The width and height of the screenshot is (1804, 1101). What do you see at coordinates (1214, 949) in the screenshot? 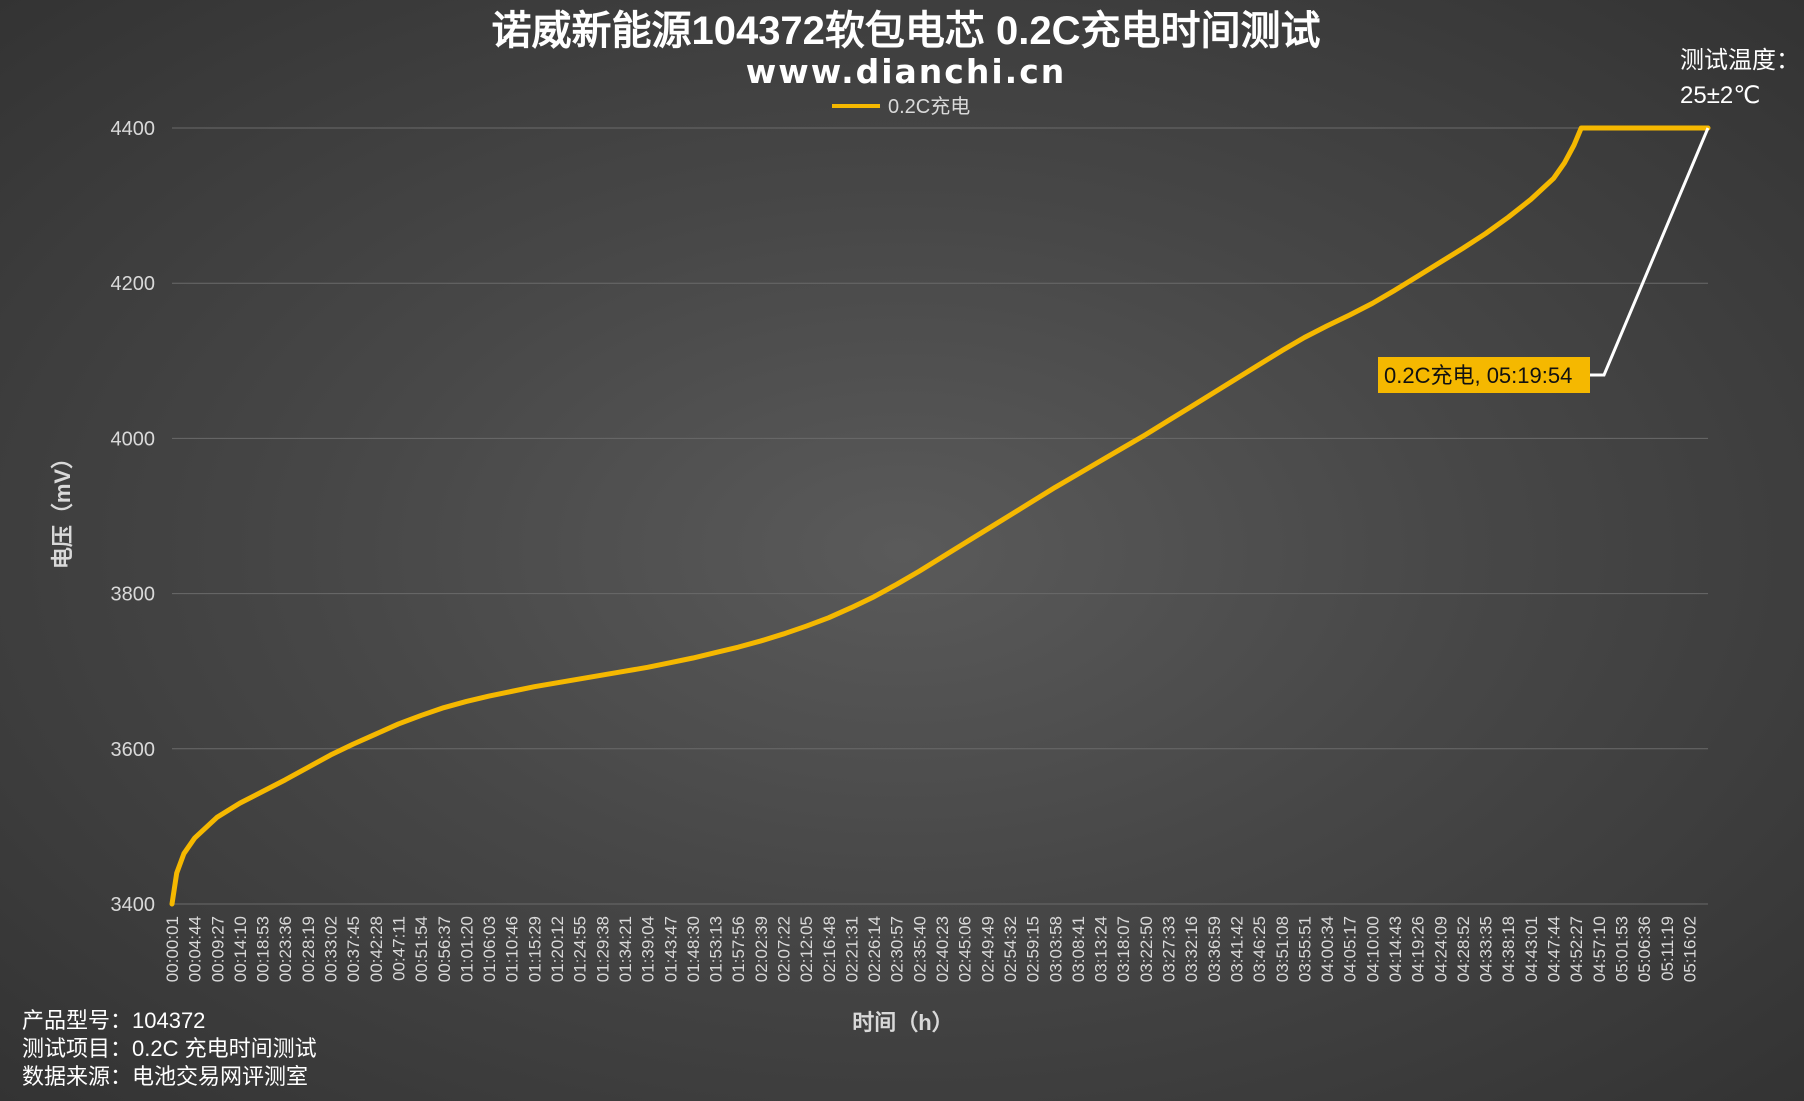
I see `x-tick-label: 03:36:59` at bounding box center [1214, 949].